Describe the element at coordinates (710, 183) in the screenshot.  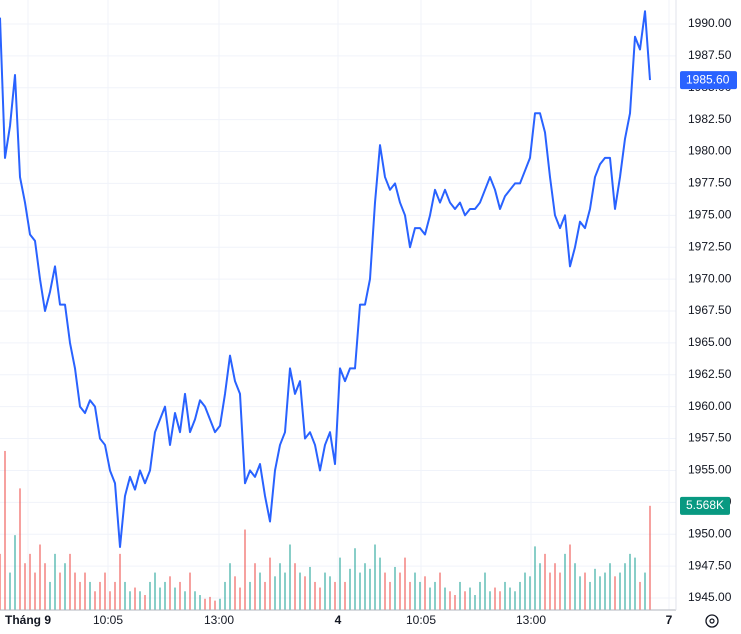
I see `y-tick-label: 1977.50` at that location.